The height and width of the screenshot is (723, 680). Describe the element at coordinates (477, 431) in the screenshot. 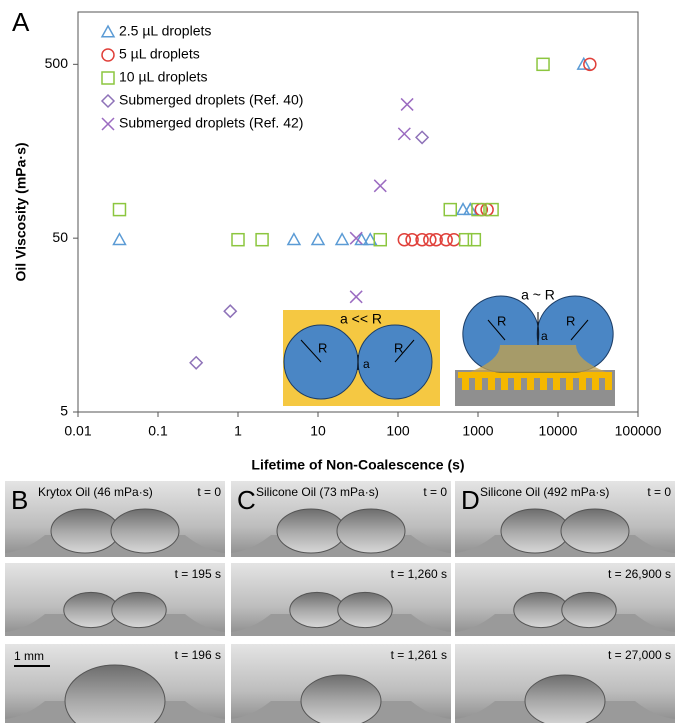

I see `x-tick-label: 1000` at that location.